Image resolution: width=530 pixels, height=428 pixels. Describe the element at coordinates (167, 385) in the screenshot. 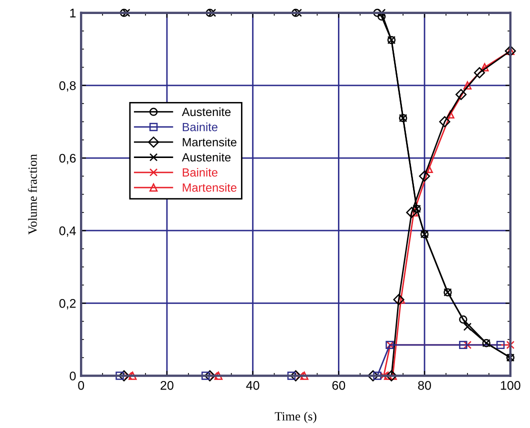

I see `x-tick-label: 20` at that location.